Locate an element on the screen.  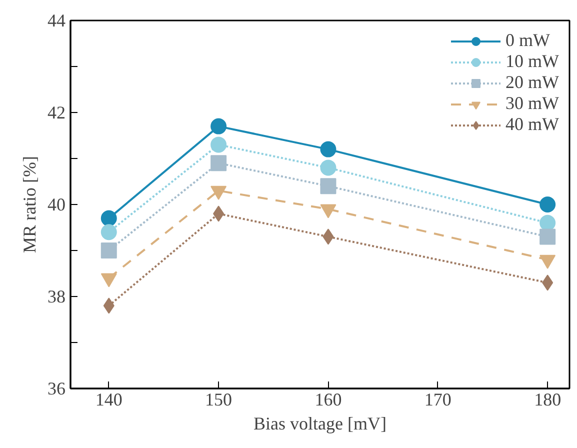
y-axis-title: MR ratio [%] is located at coordinates (30, 204).